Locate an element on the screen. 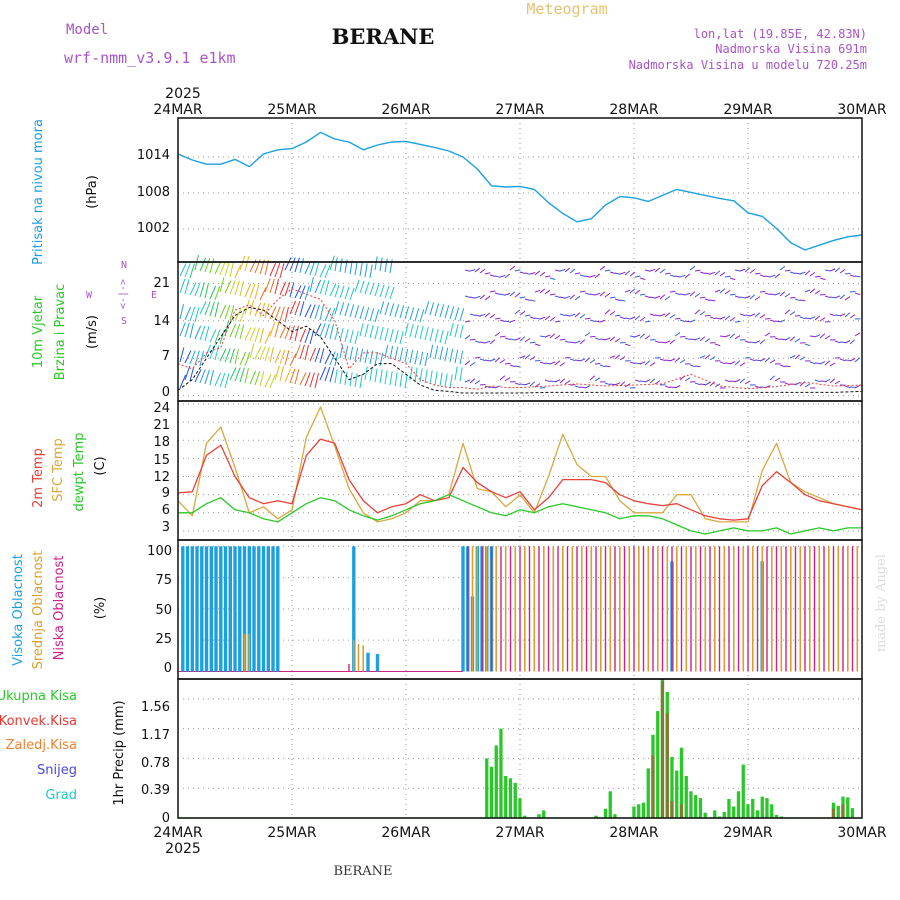 This screenshot has height=900, width=900. precip-grid is located at coordinates (520, 748).